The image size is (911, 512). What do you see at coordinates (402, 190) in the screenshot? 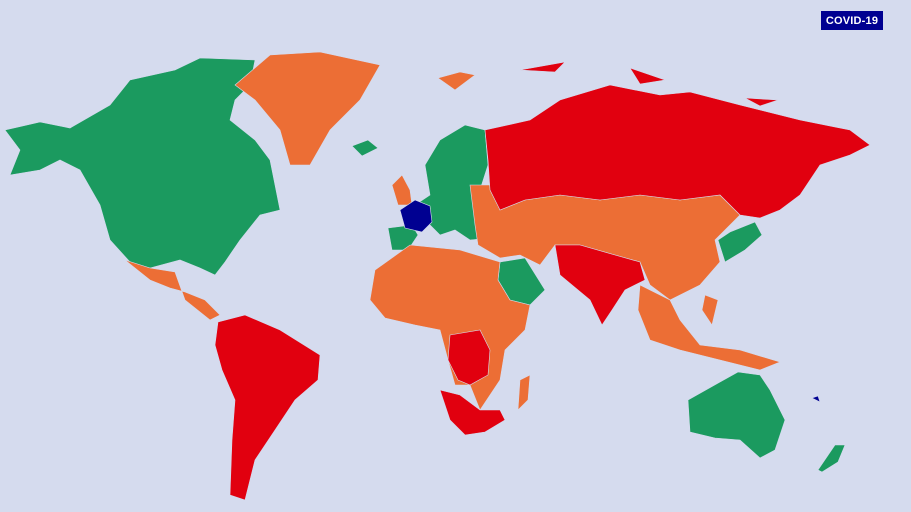
I see `uk-ireland` at bounding box center [402, 190].